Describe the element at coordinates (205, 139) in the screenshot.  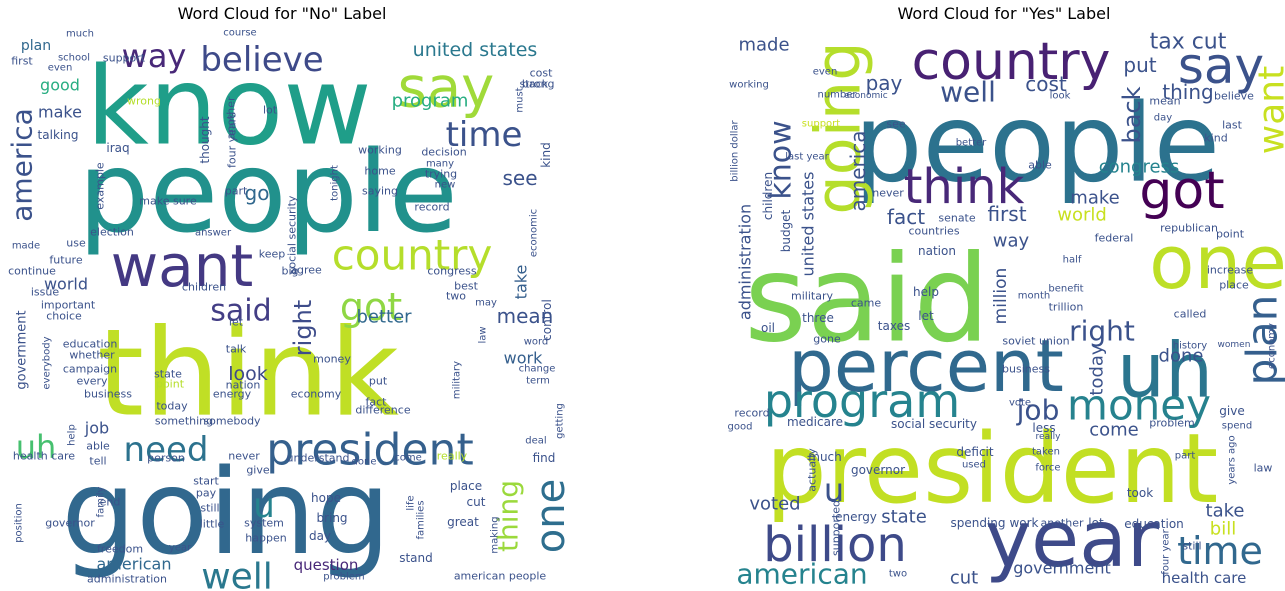
I see `cloud-word-thought: thought` at that location.